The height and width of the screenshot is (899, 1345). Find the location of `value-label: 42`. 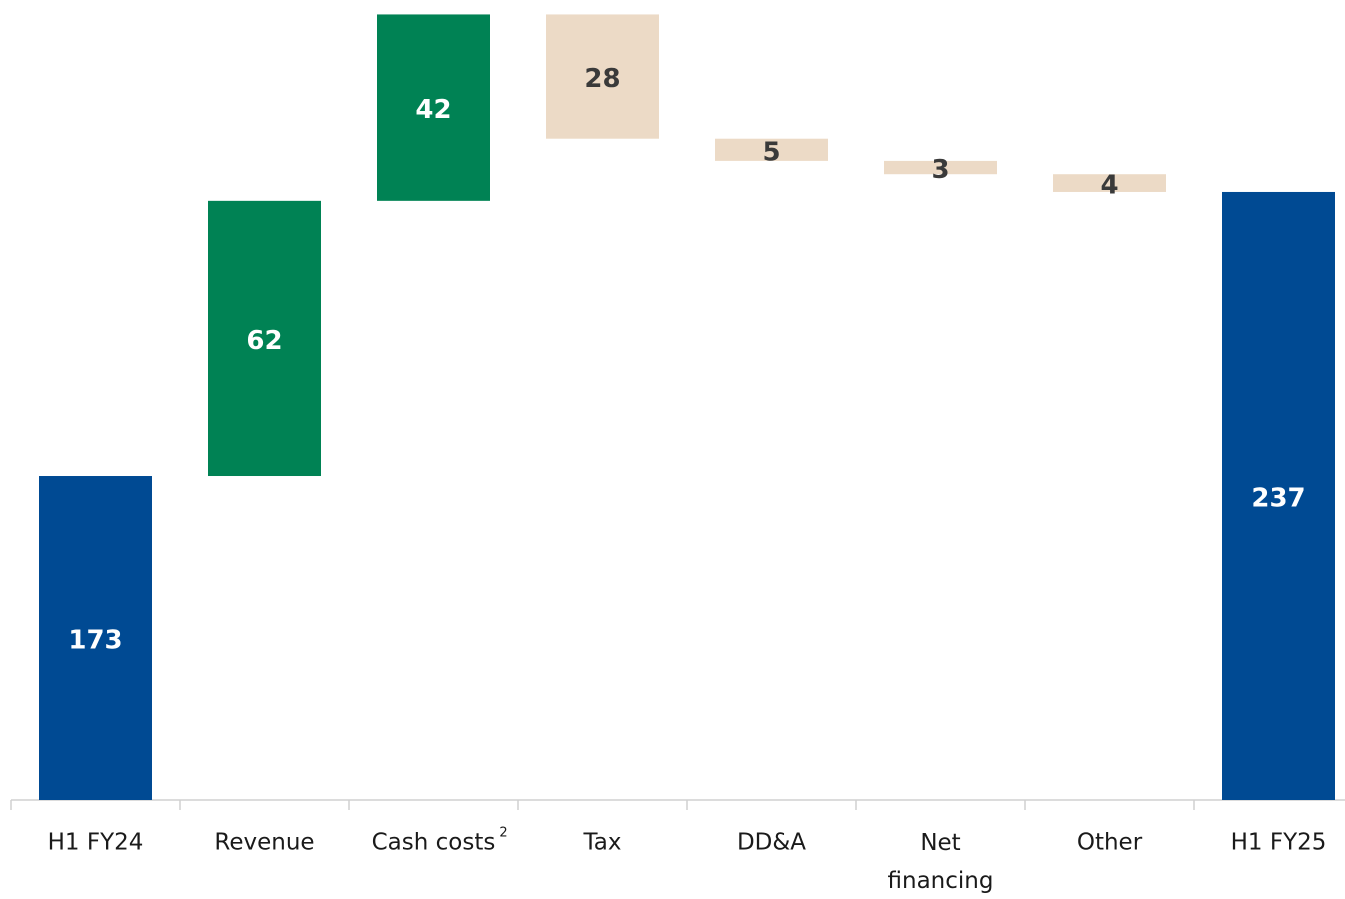

value-label: 42 is located at coordinates (433, 110).